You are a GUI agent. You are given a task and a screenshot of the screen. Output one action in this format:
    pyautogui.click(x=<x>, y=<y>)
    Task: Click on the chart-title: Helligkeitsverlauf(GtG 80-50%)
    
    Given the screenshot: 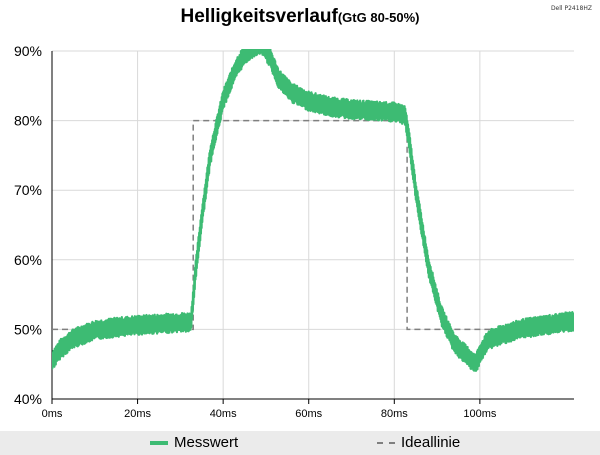 What is the action you would take?
    pyautogui.click(x=300, y=17)
    